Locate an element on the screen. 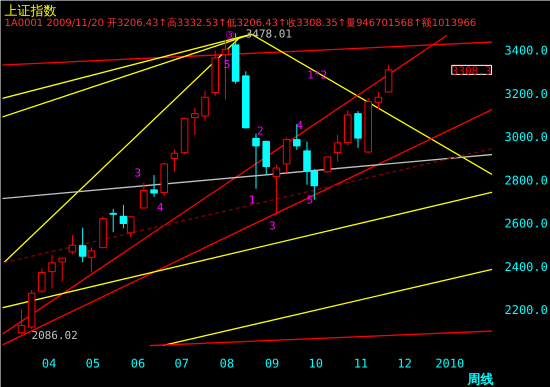 This screenshot has height=387, width=550. y-tick-label: 3000.0 is located at coordinates (526, 137).